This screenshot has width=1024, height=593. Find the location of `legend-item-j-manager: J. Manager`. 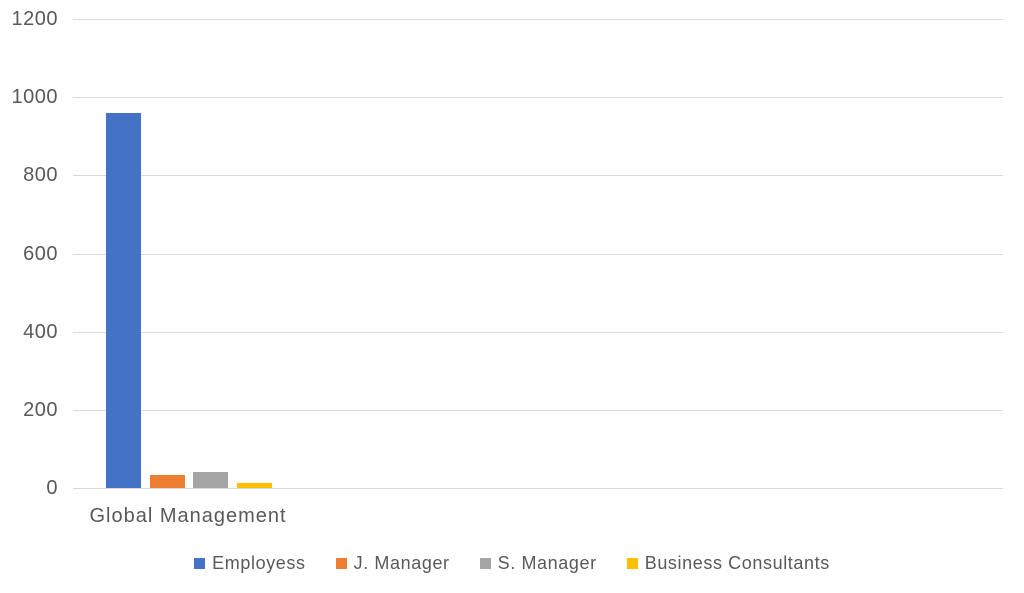

legend-item-j-manager: J. Manager is located at coordinates (392, 563).